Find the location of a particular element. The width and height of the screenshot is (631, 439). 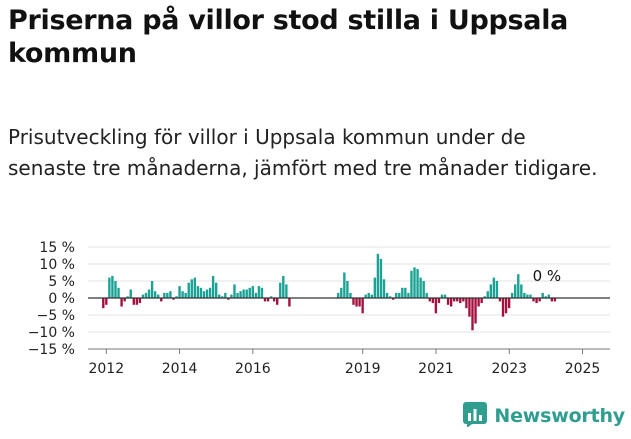

last-value-label: 0 % is located at coordinates (547, 276).